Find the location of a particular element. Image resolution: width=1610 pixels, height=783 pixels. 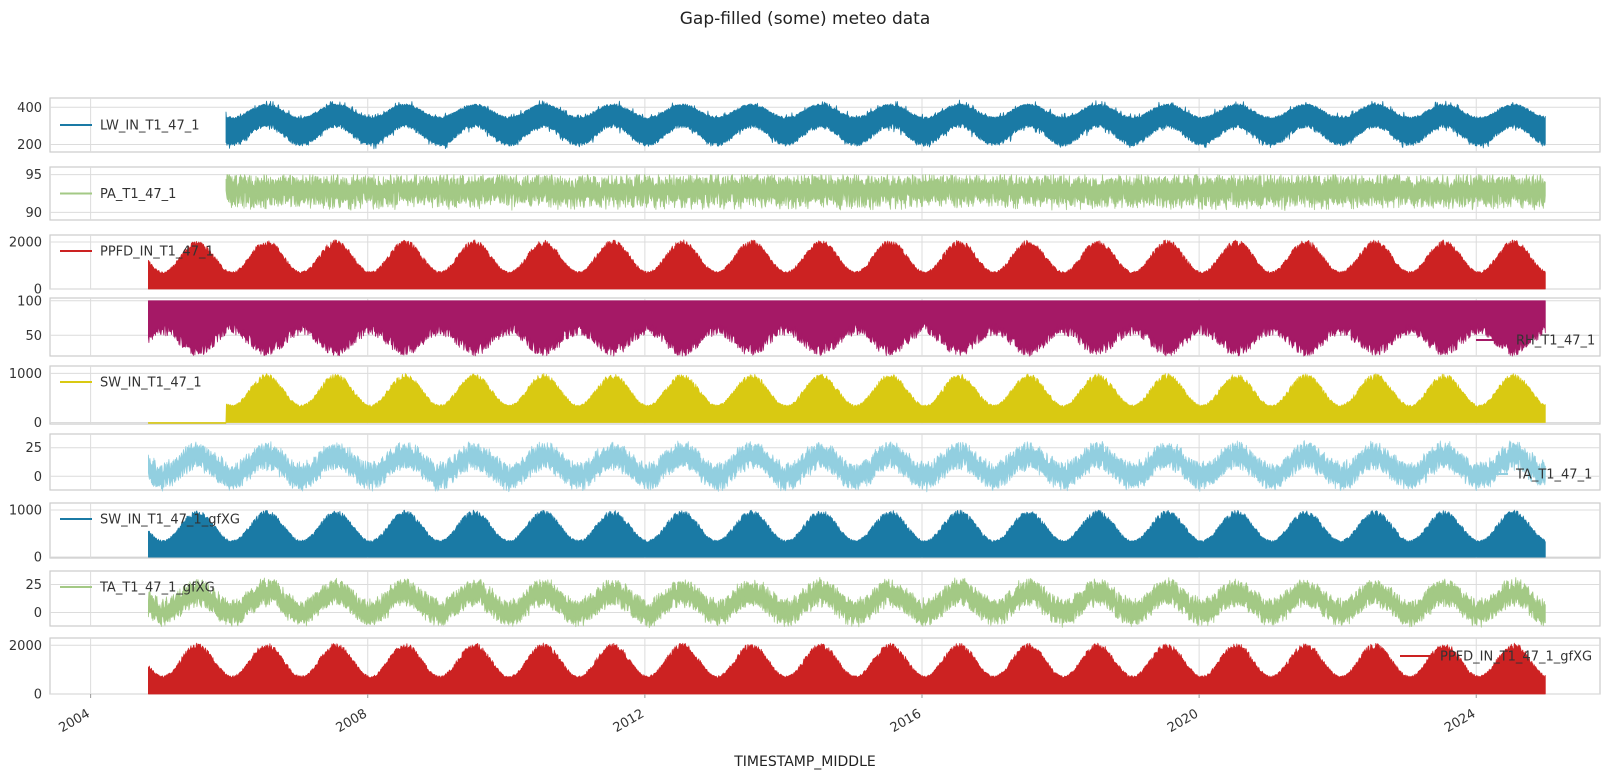

x-tick-label: 2016 is located at coordinates (906, 721).